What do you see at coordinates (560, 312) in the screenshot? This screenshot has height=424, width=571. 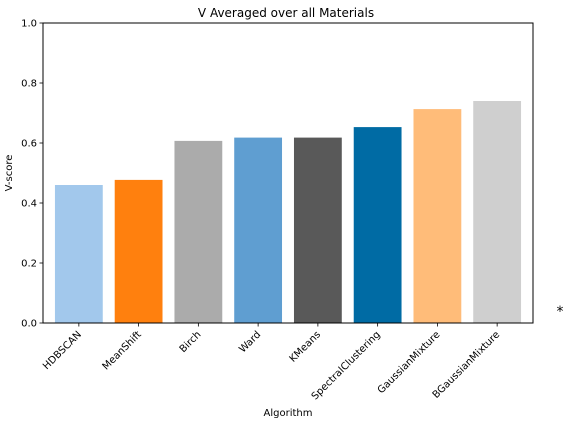 I see `asterisk-annotation: *` at bounding box center [560, 312].